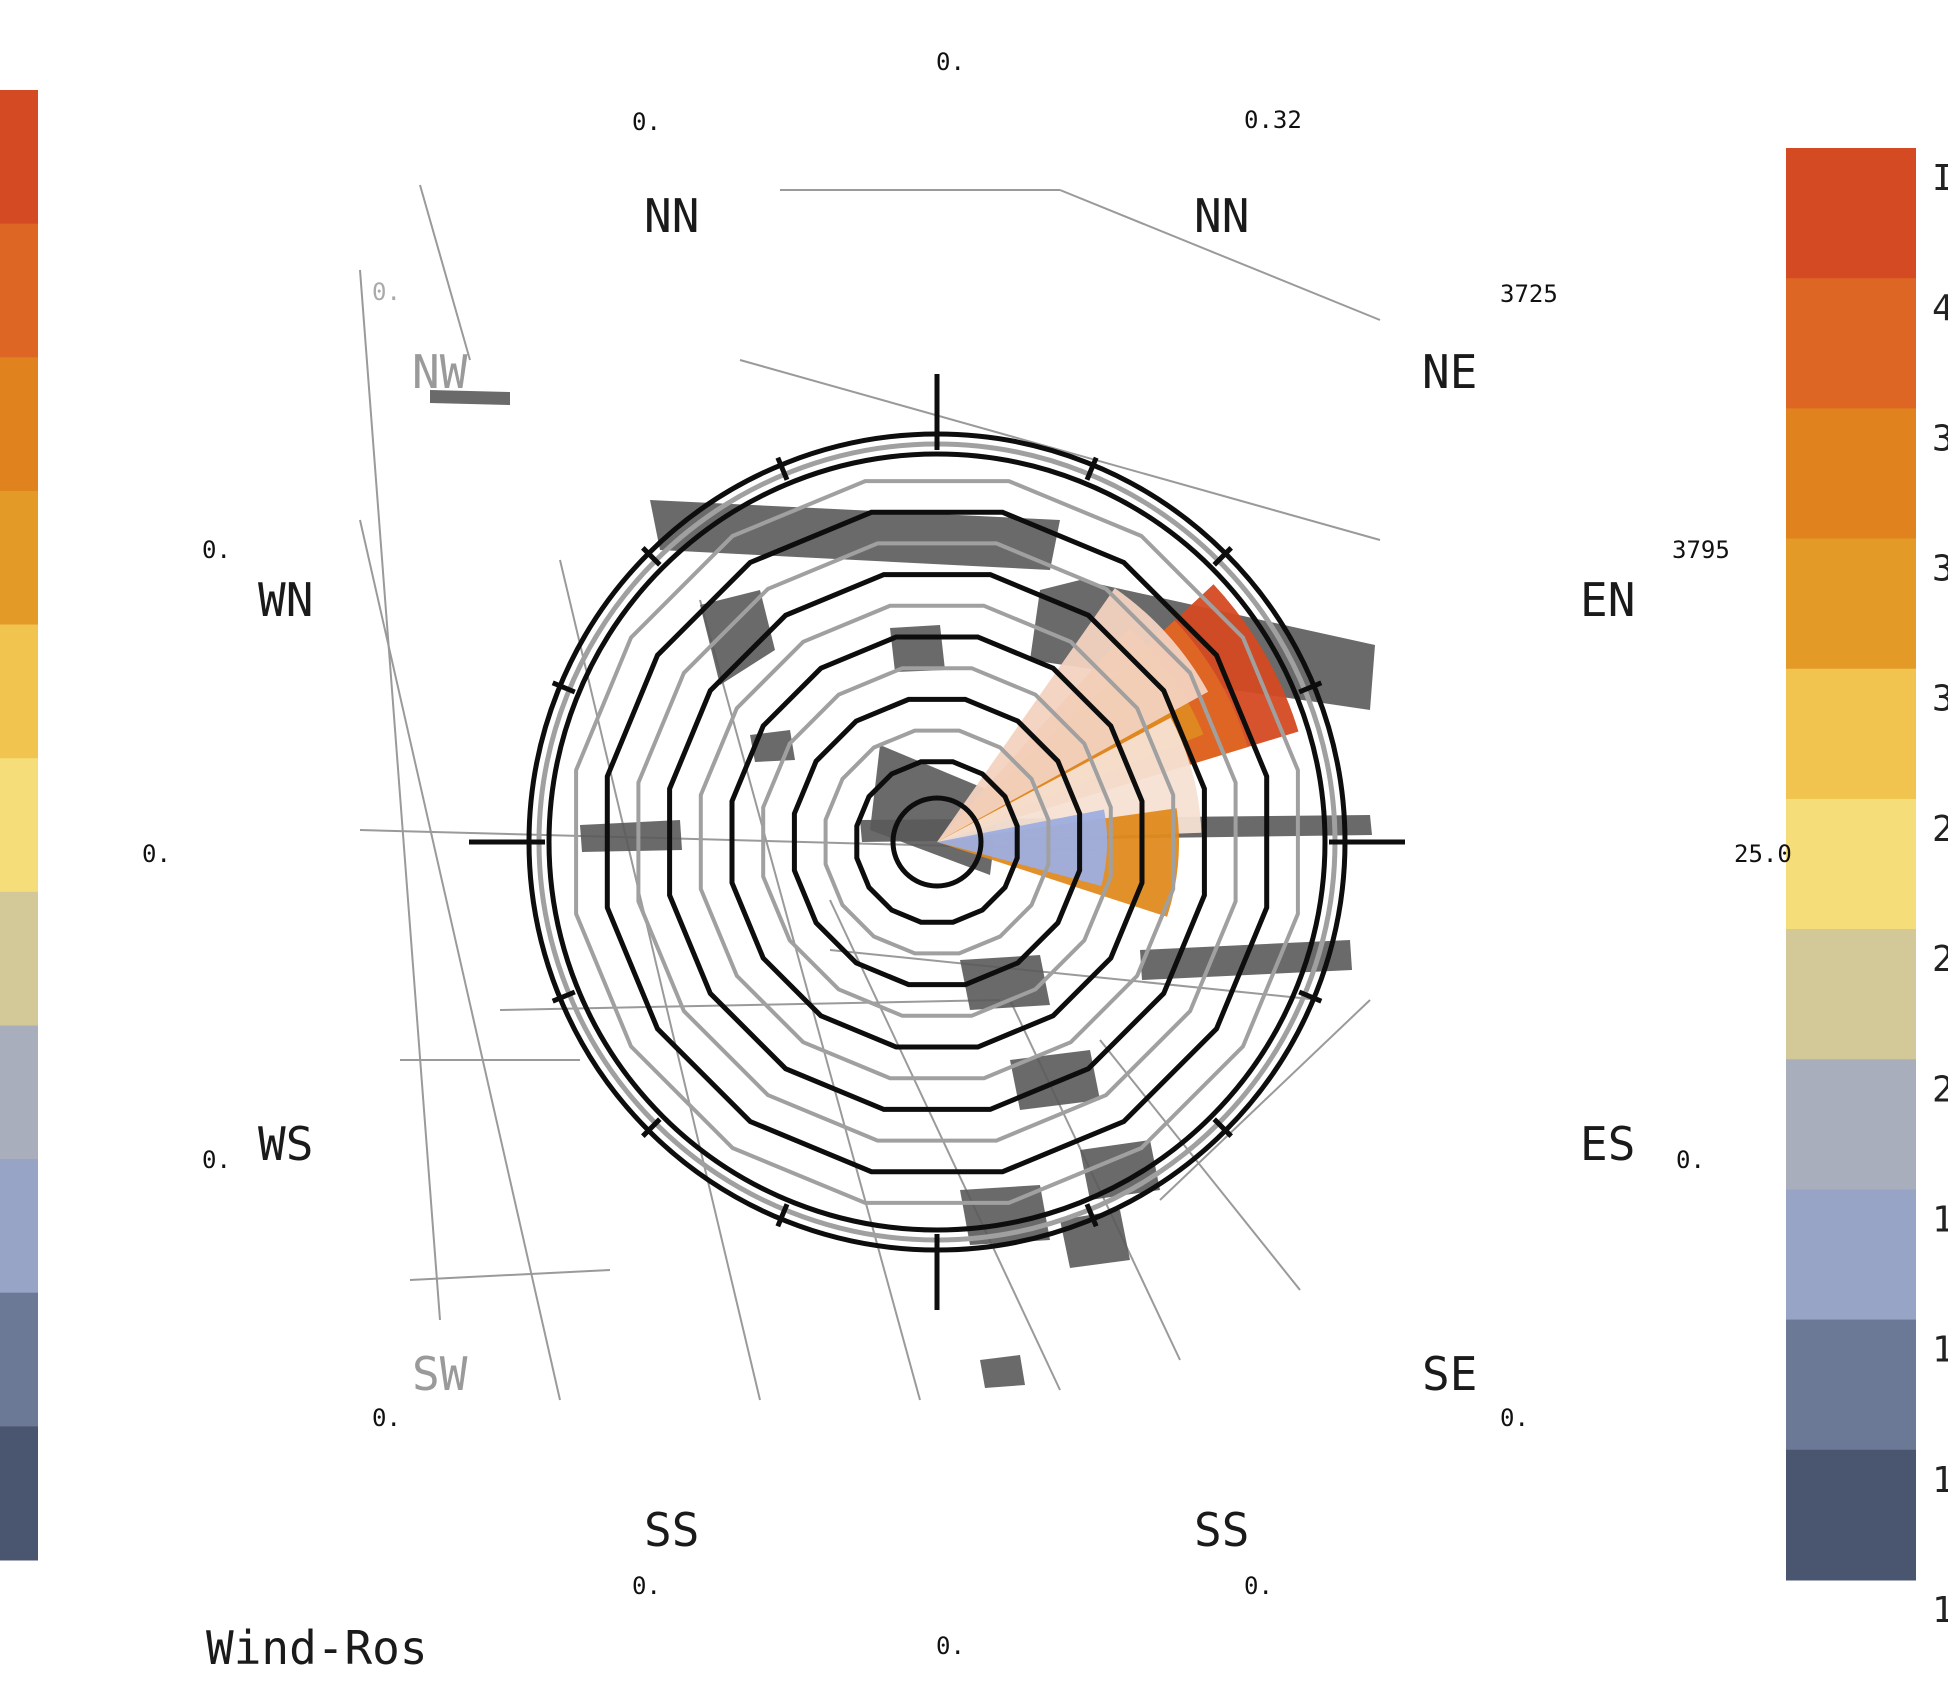  Describe the element at coordinates (1607, 1144) in the screenshot. I see `direction-label: ES` at that location.